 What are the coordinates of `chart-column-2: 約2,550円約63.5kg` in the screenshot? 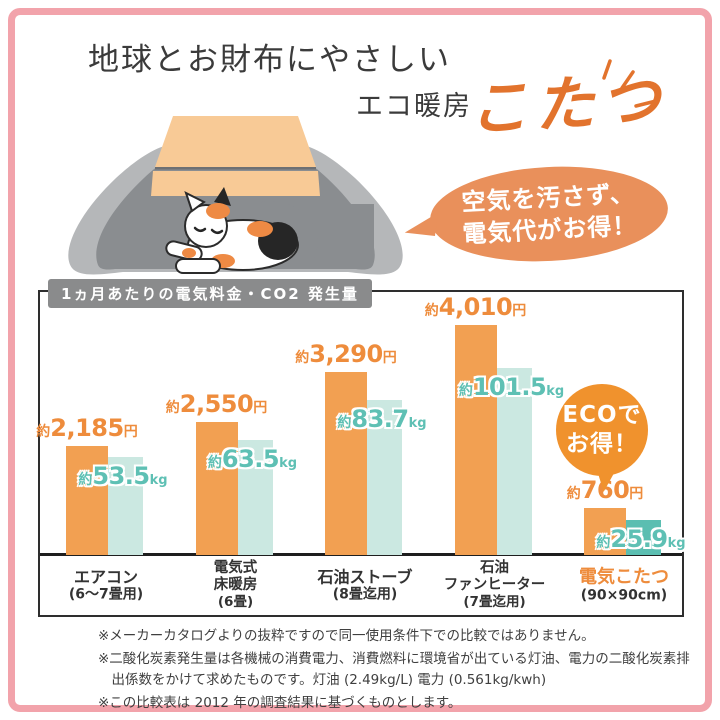 It's located at (233, 423).